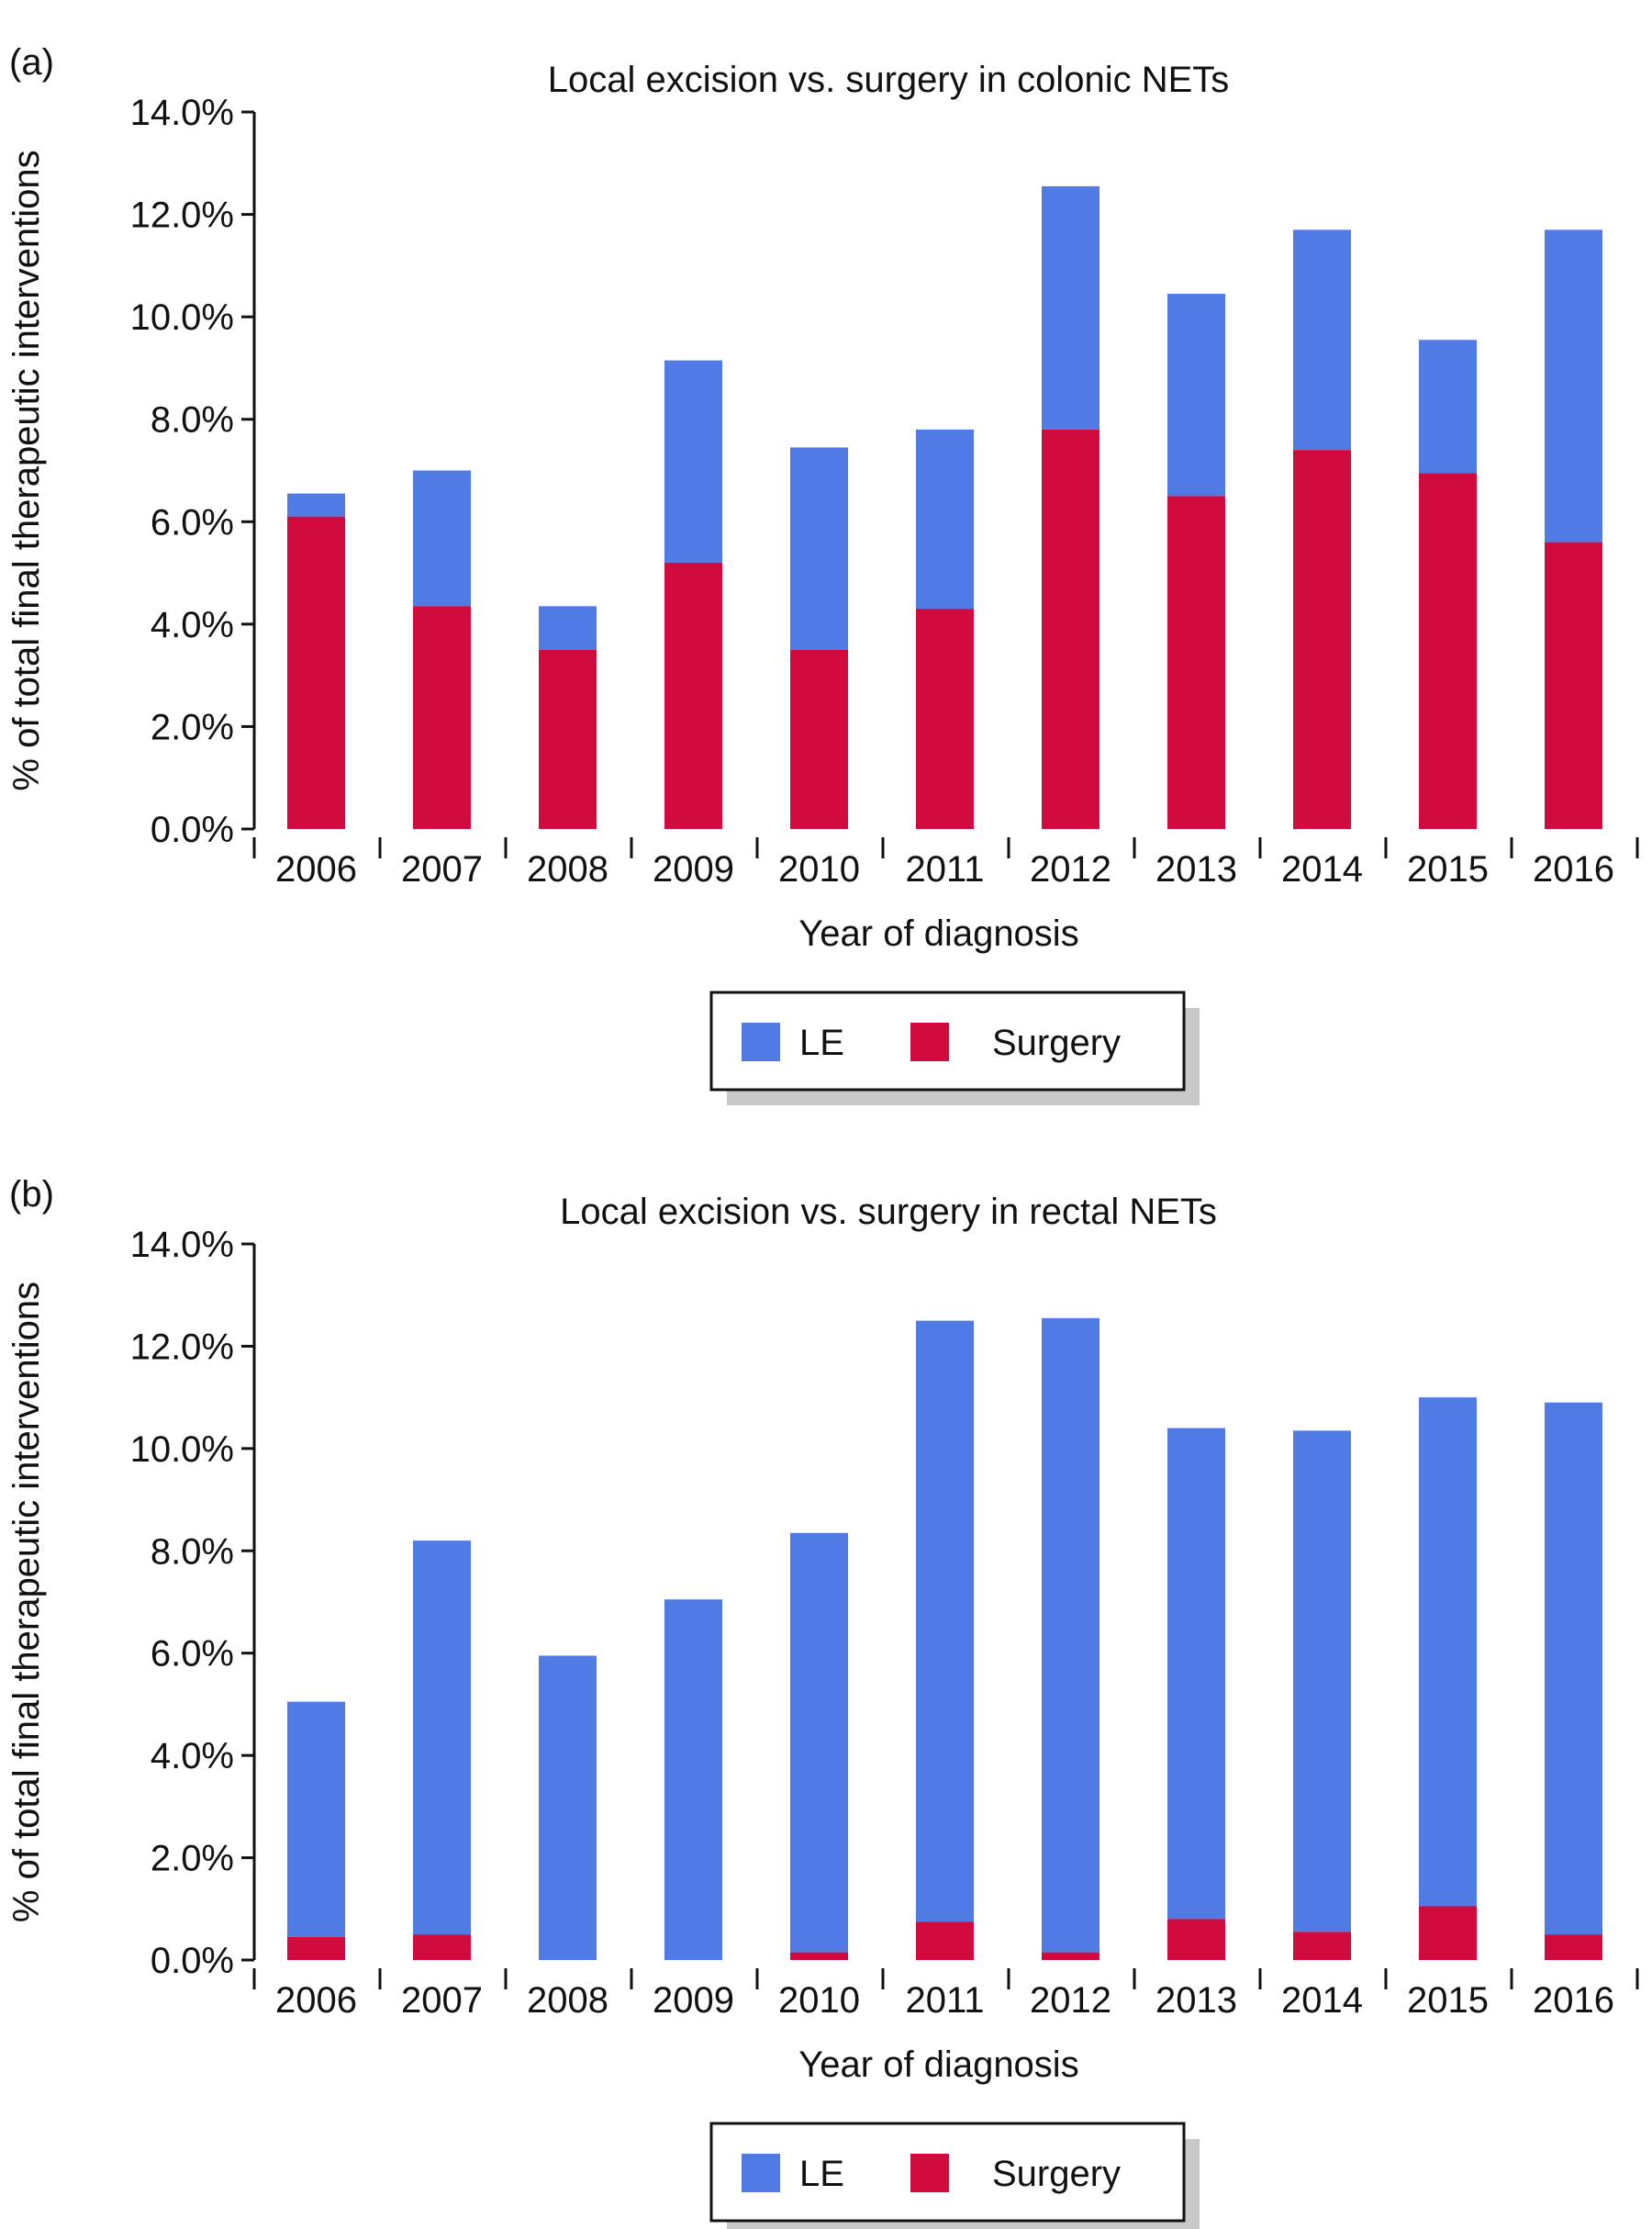 This screenshot has height=2229, width=1652. What do you see at coordinates (32, 1195) in the screenshot?
I see `panel-label: (b)` at bounding box center [32, 1195].